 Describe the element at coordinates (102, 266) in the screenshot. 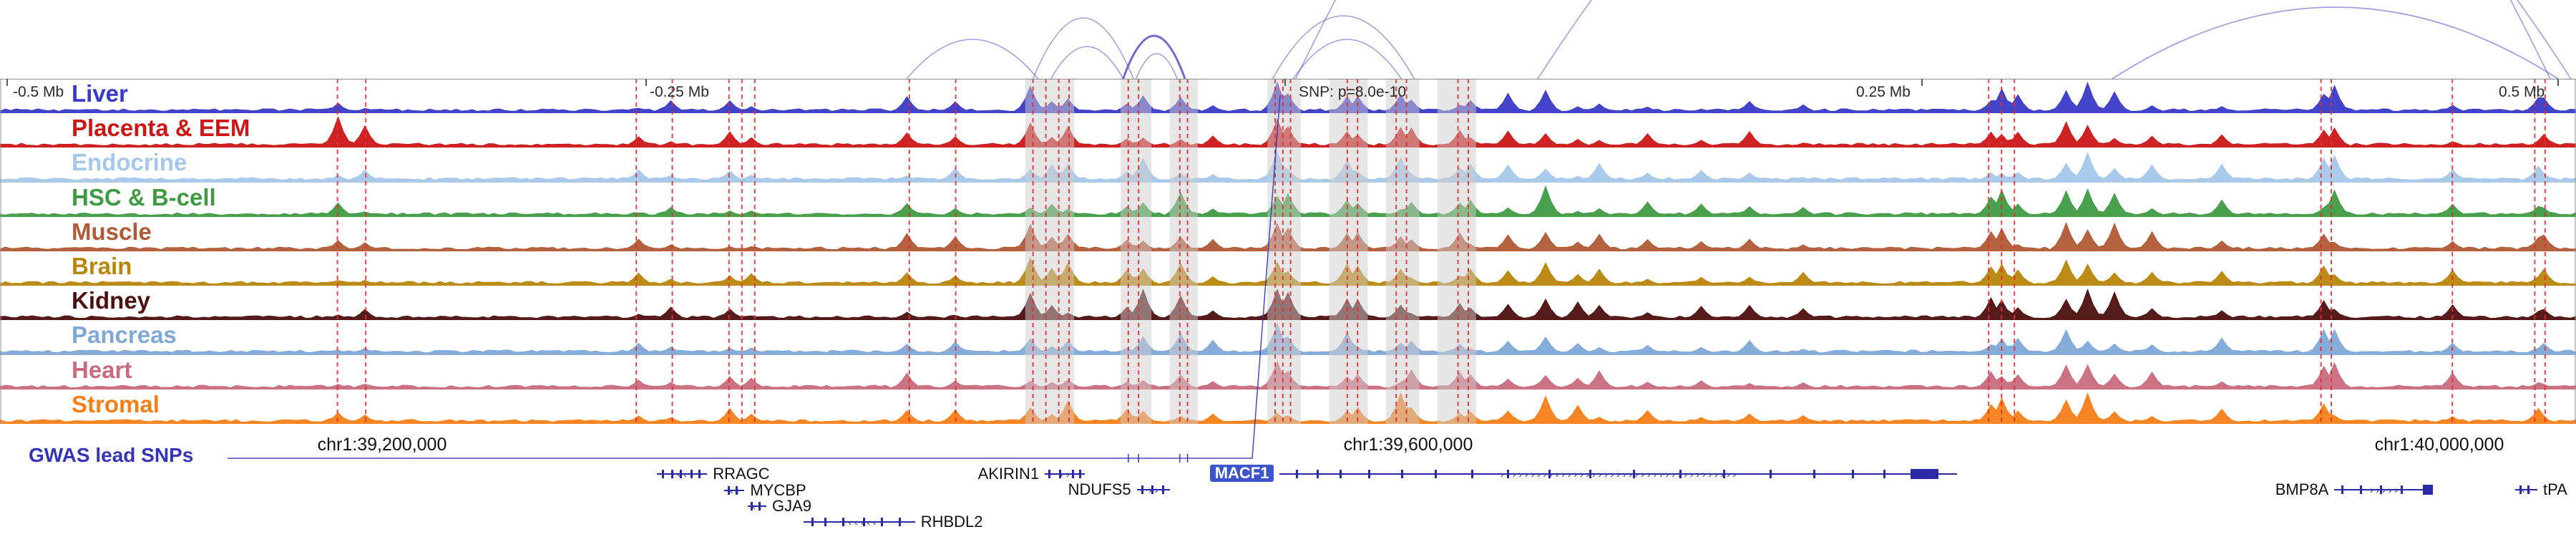

I see `track-label-brain: Brain` at that location.